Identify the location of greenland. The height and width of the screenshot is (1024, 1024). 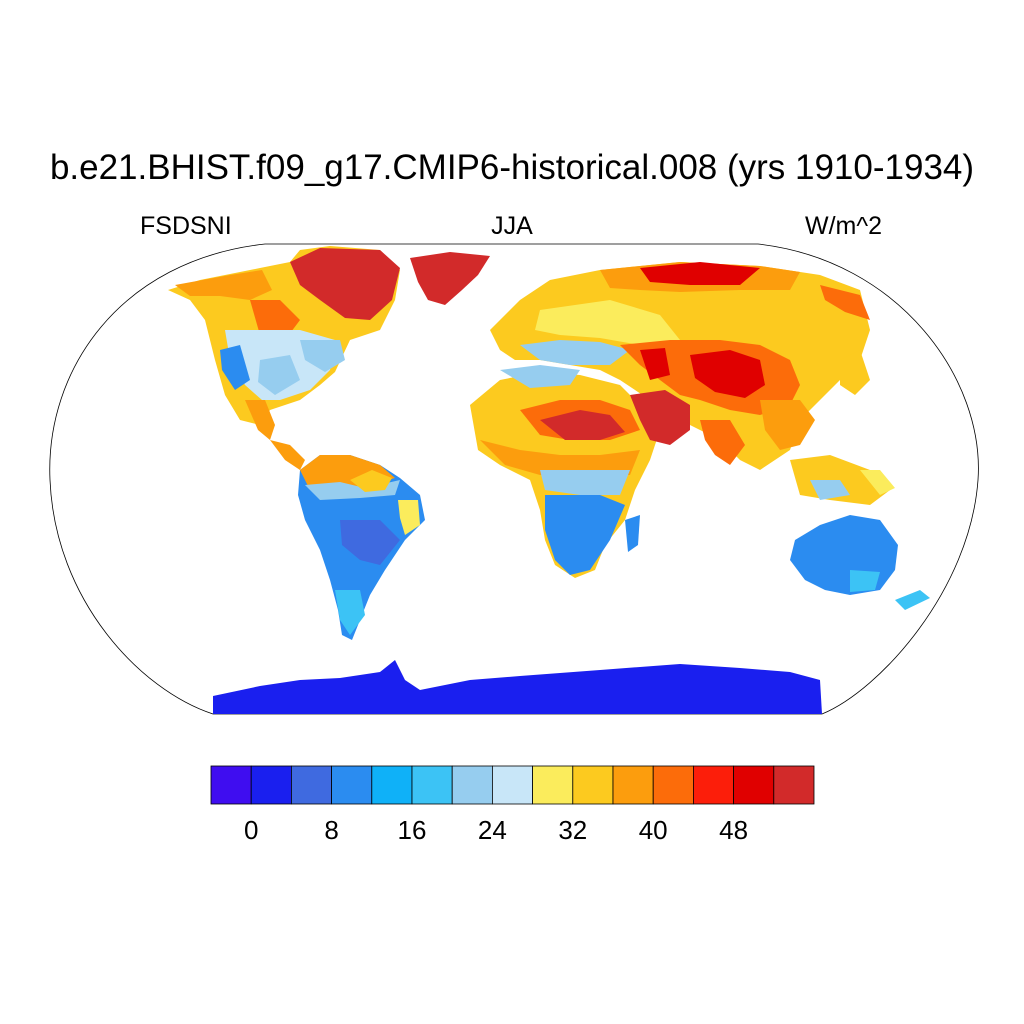
(450, 278).